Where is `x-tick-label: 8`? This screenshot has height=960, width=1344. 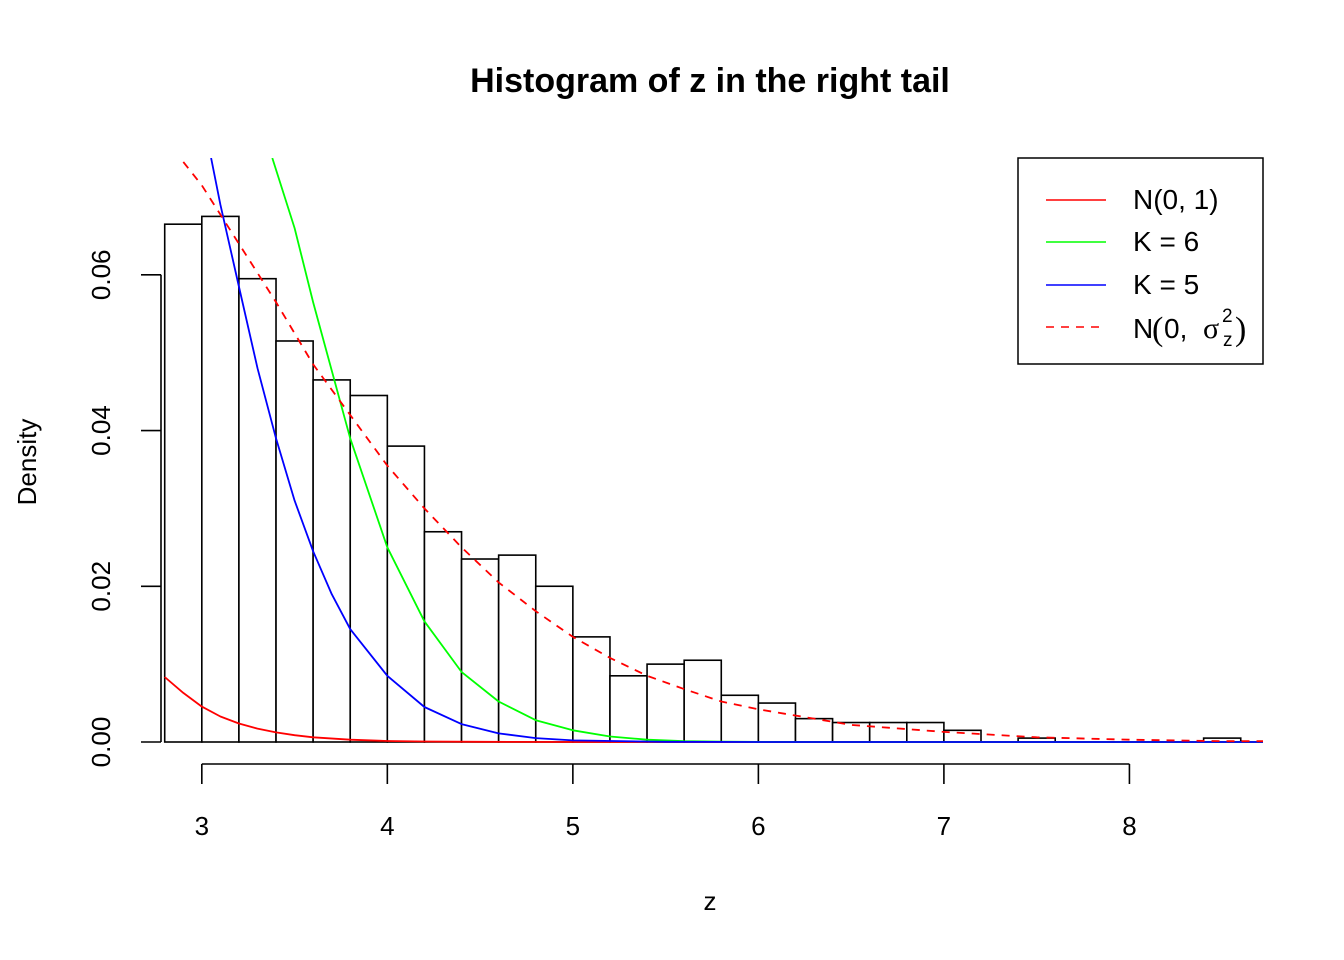 x-tick-label: 8 is located at coordinates (1129, 826).